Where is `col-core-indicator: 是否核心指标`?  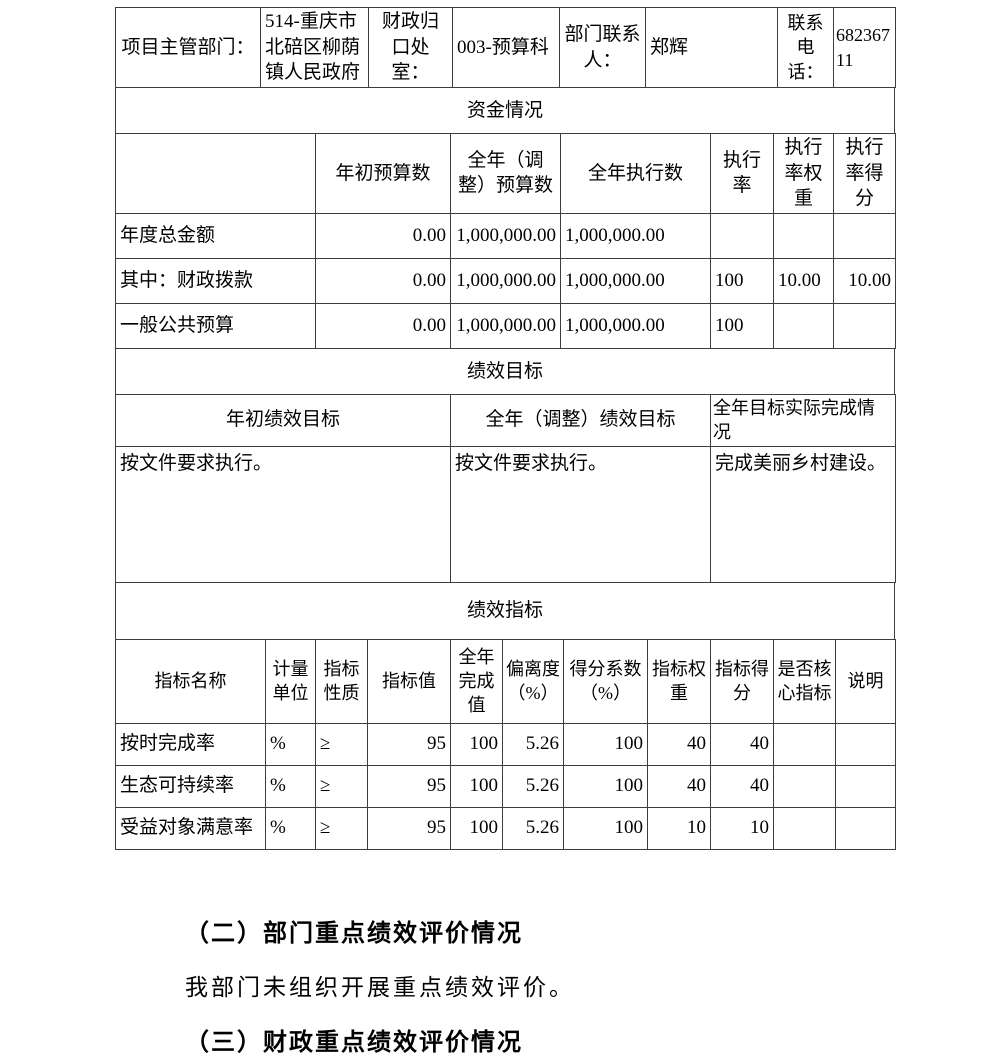
col-core-indicator: 是否核心指标 is located at coordinates (804, 681).